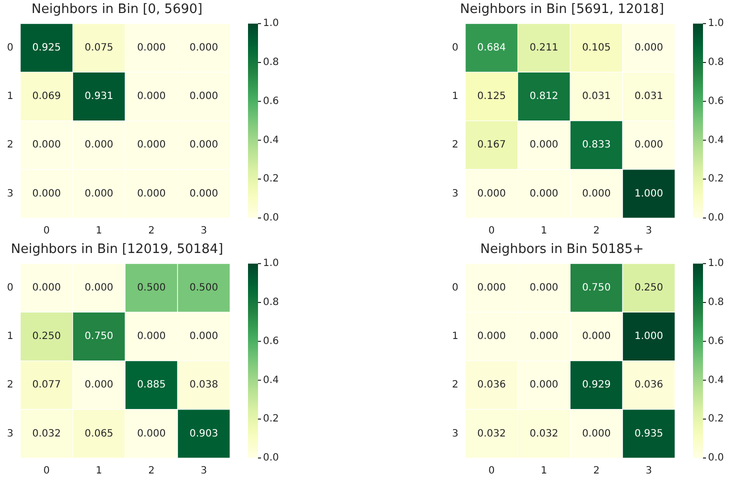 The width and height of the screenshot is (737, 482). I want to click on data-label: 0.125, so click(491, 96).